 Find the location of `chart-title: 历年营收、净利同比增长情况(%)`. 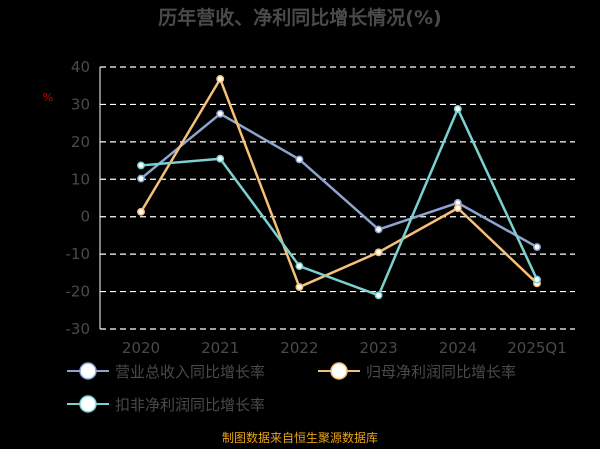

chart-title: 历年营收、净利同比增长情况(%) is located at coordinates (299, 17).